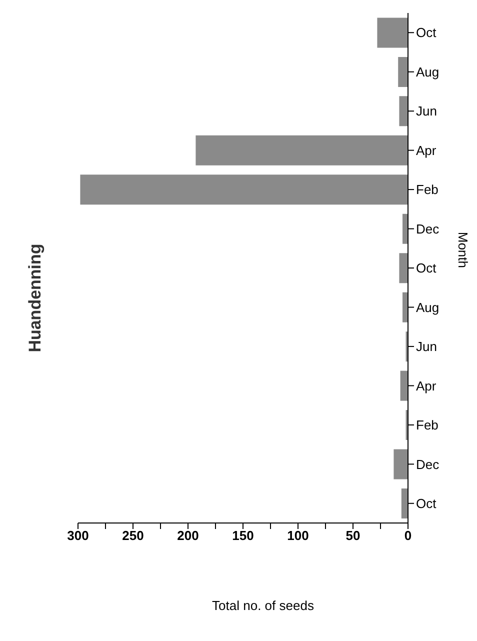  What do you see at coordinates (263, 605) in the screenshot?
I see `x-axis-title: Total no. of seeds` at bounding box center [263, 605].